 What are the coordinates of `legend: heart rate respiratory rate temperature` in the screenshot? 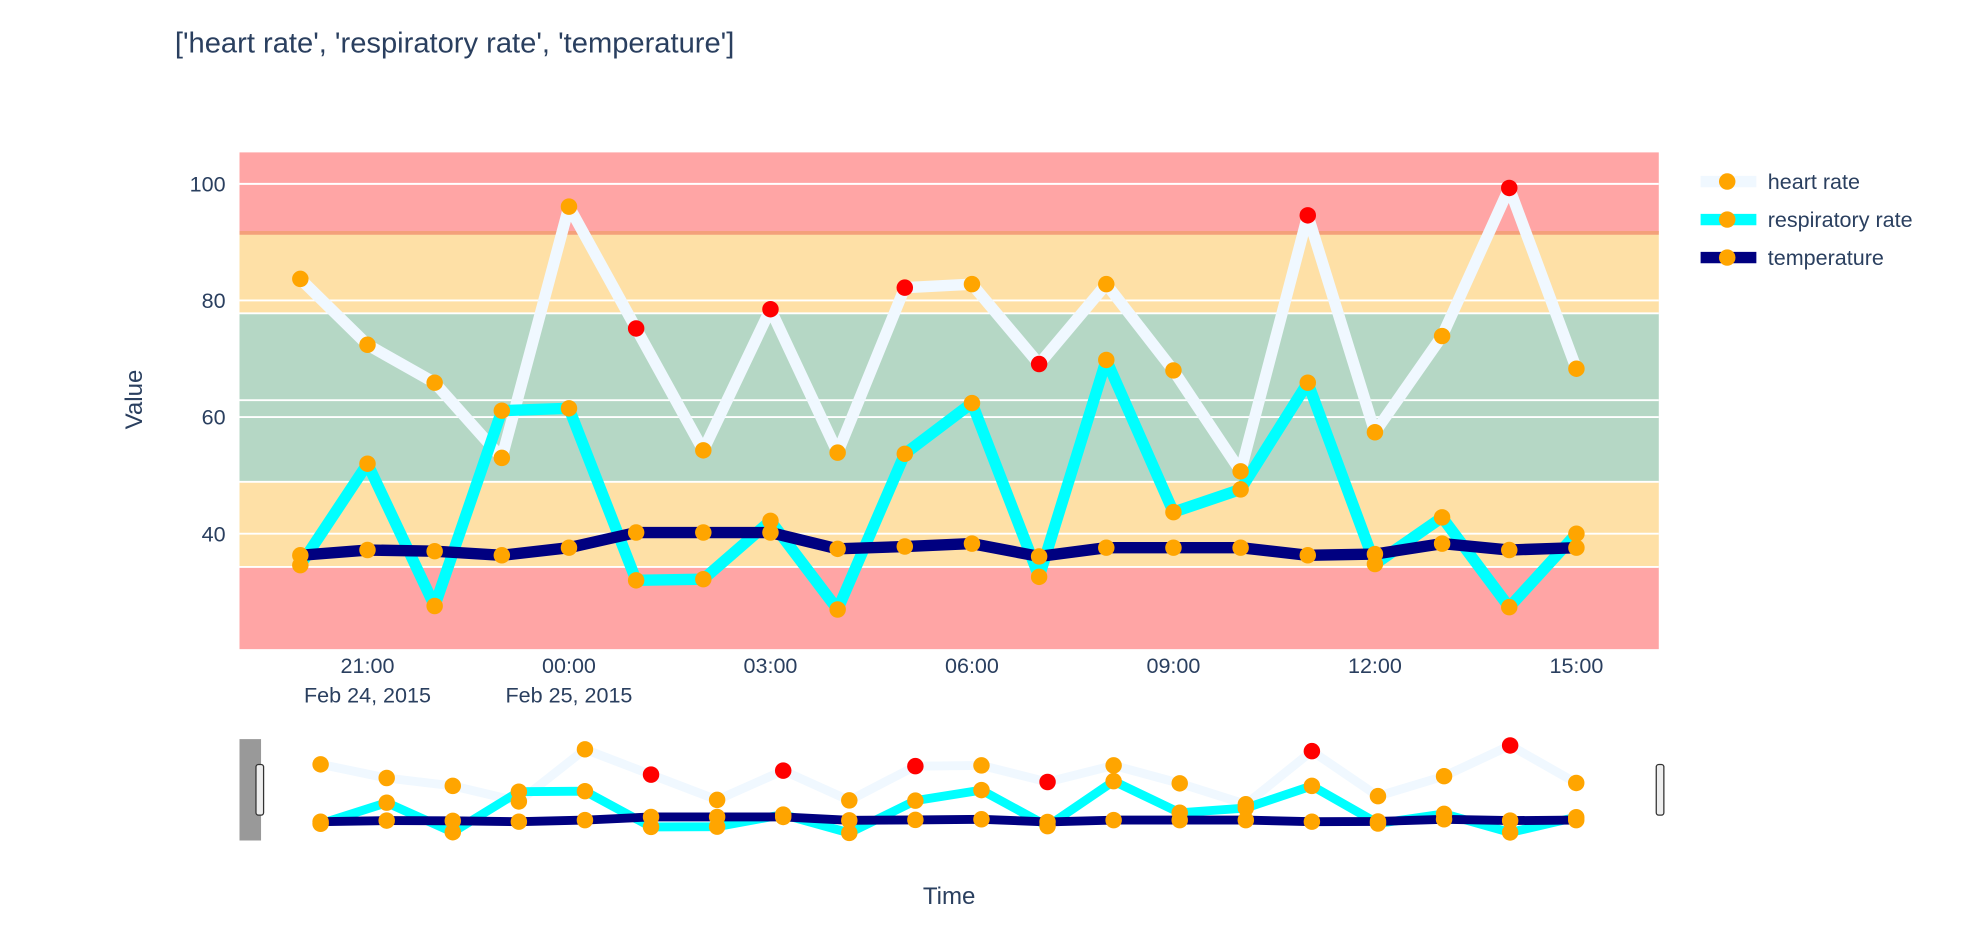 It's located at (1806, 220).